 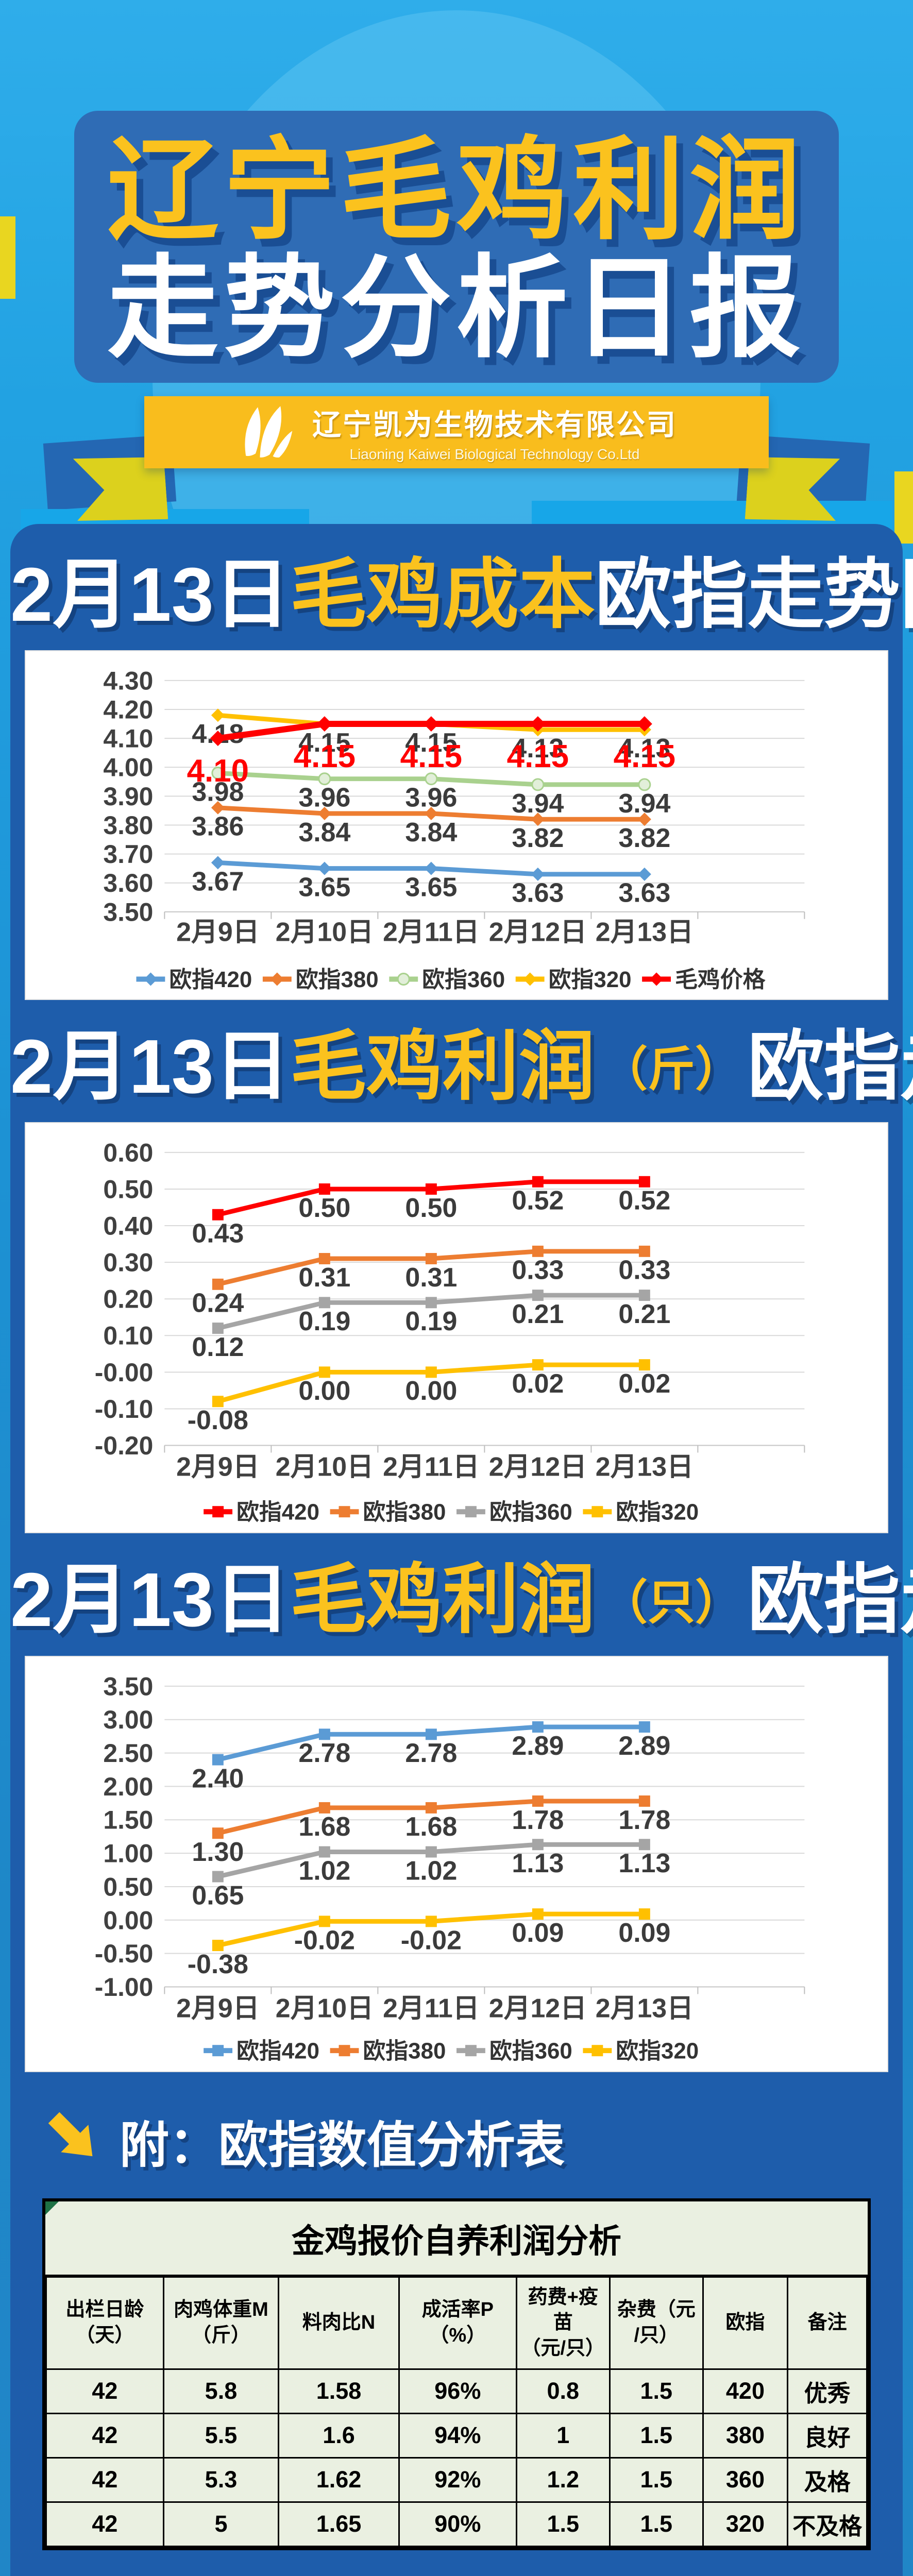 I want to click on svg-text: 3.67, so click(x=218, y=881).